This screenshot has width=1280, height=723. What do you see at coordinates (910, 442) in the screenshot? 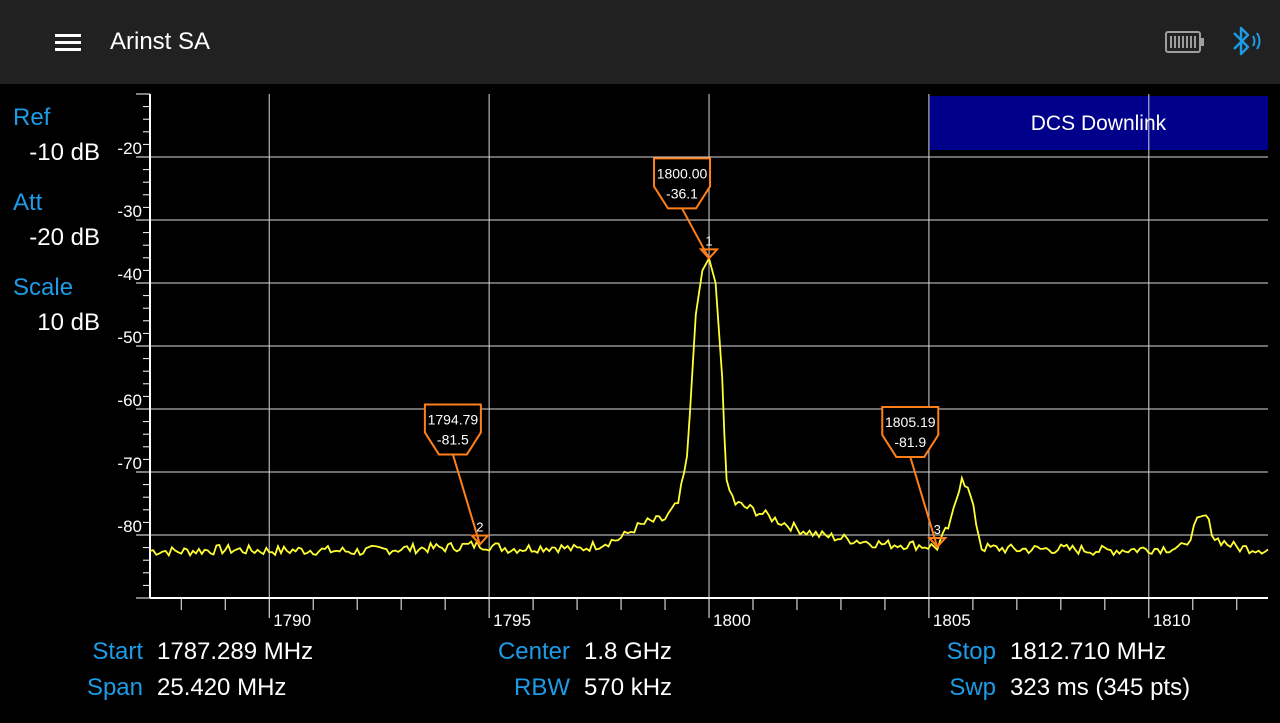
I see `marker-level: -81.9` at bounding box center [910, 442].